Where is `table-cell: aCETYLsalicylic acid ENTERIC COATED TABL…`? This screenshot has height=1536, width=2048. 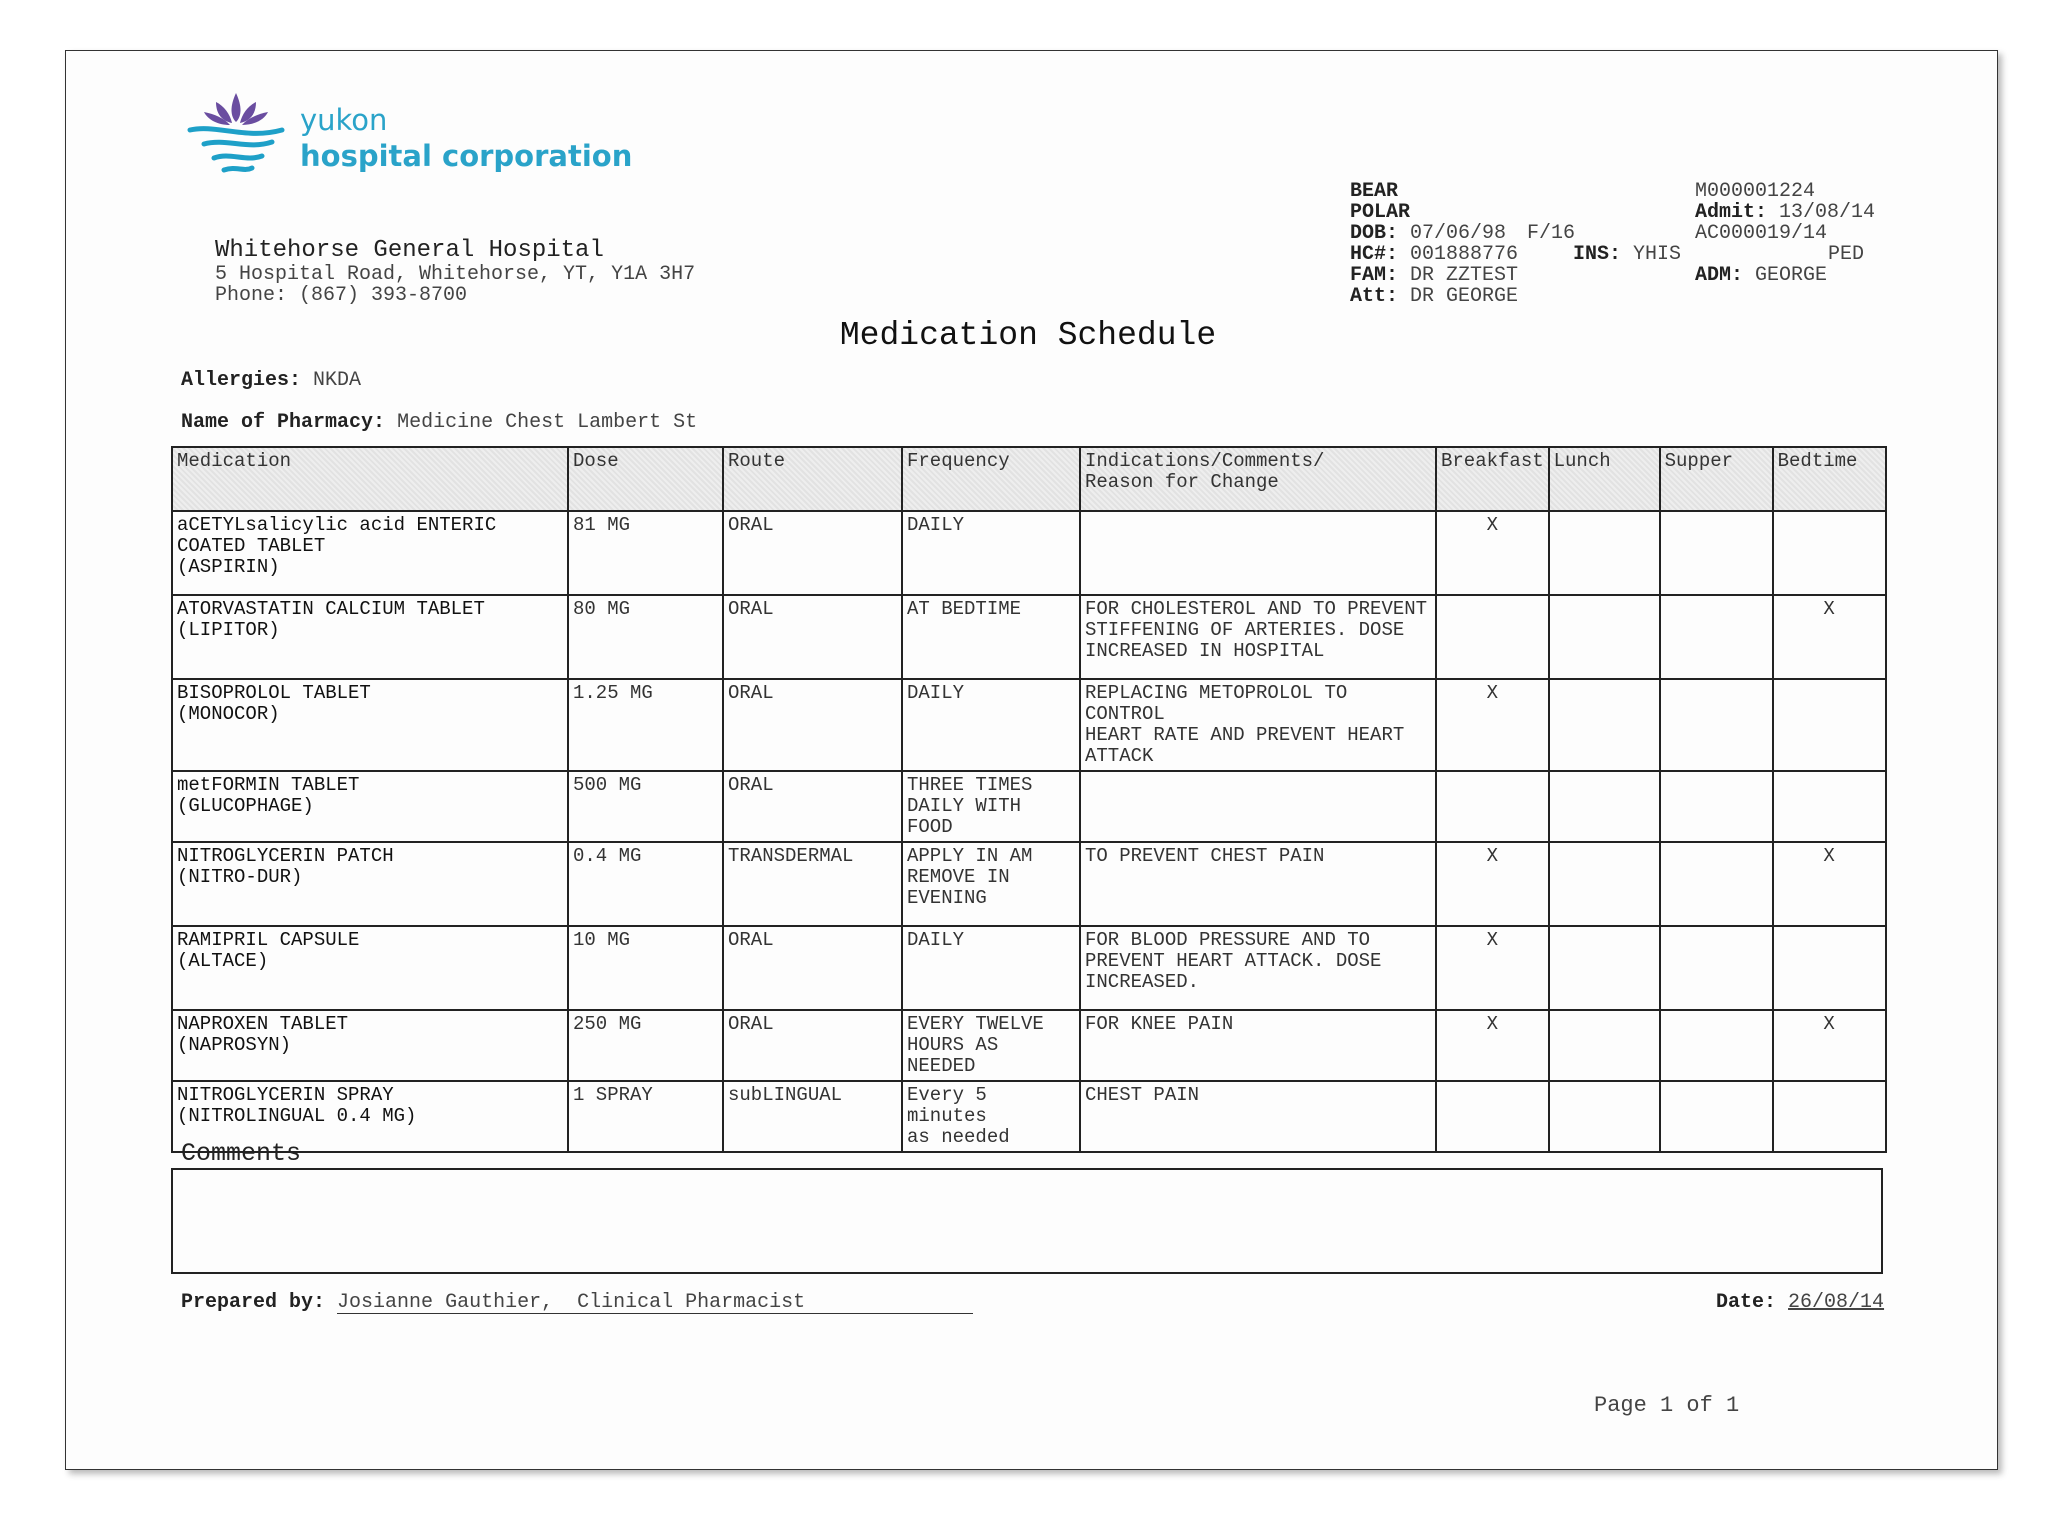
table-cell: aCETYLsalicylic acid ENTERIC COATED TABL… is located at coordinates (370, 553).